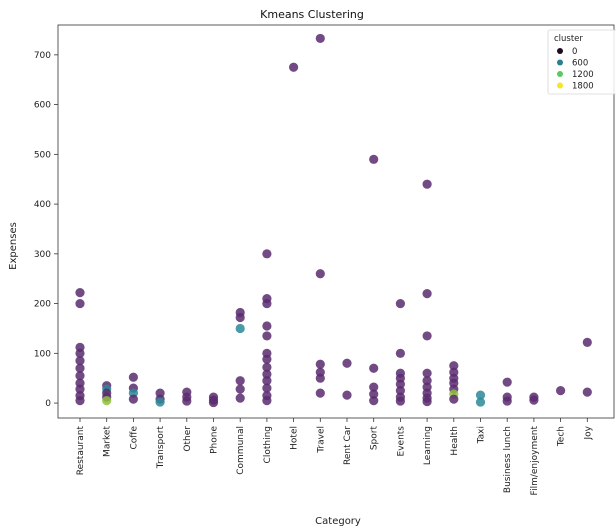 The image size is (616, 529). I want to click on y-tick-label: 600, so click(42, 106).